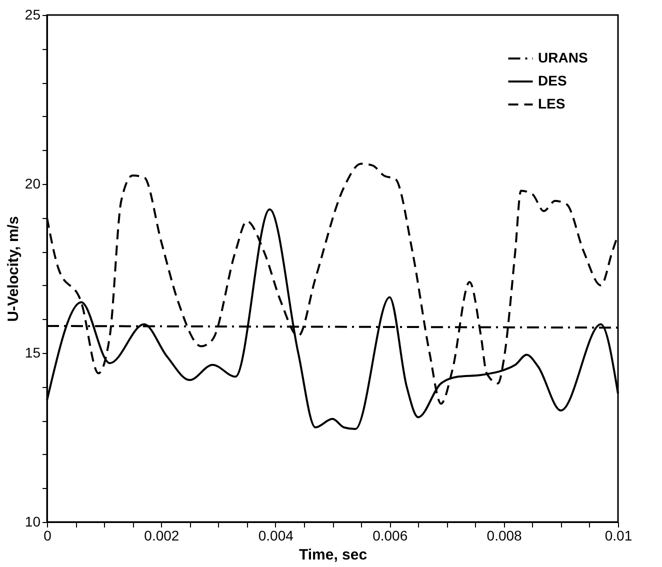 This screenshot has width=662, height=567. I want to click on y-tick-label: 15, so click(32, 352).